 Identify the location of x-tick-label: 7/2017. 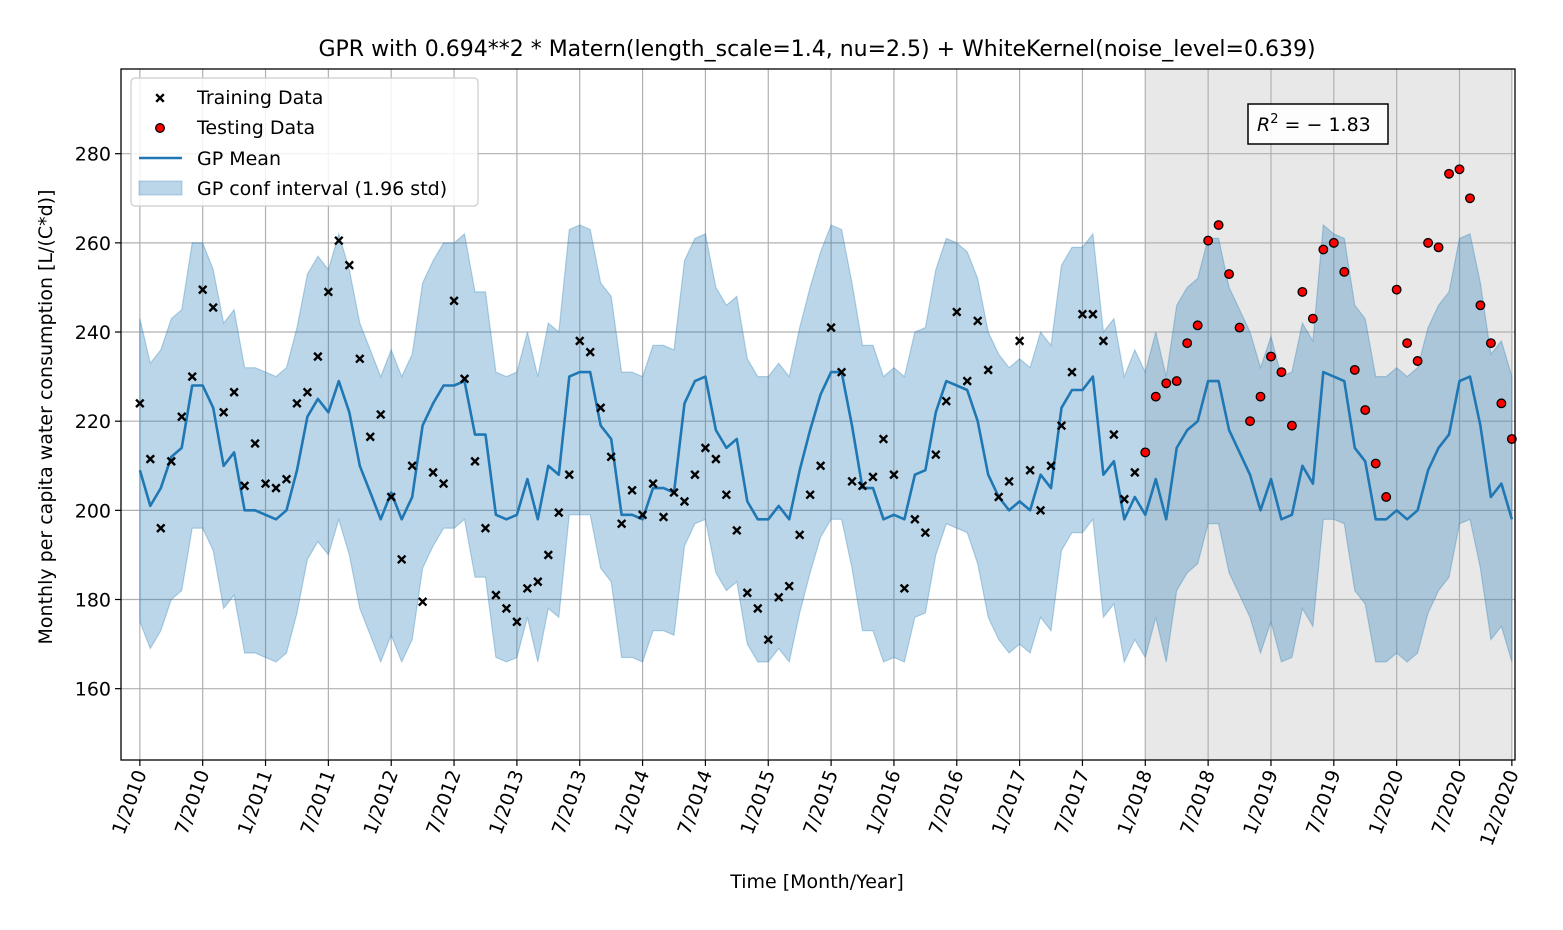
(1073, 802).